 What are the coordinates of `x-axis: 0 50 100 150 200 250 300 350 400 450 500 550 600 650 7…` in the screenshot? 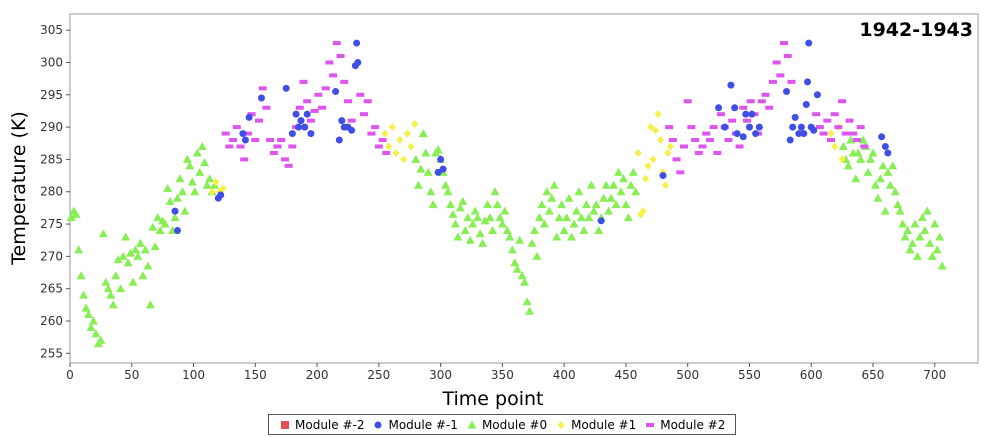 It's located at (506, 372).